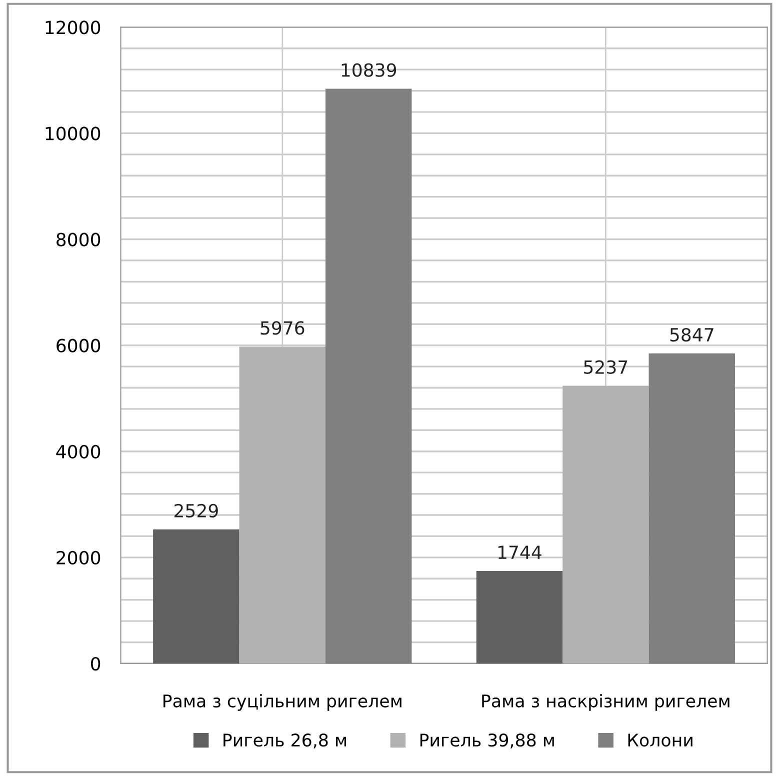 The width and height of the screenshot is (779, 776). What do you see at coordinates (78, 239) in the screenshot?
I see `y-tick-label: 8000` at bounding box center [78, 239].